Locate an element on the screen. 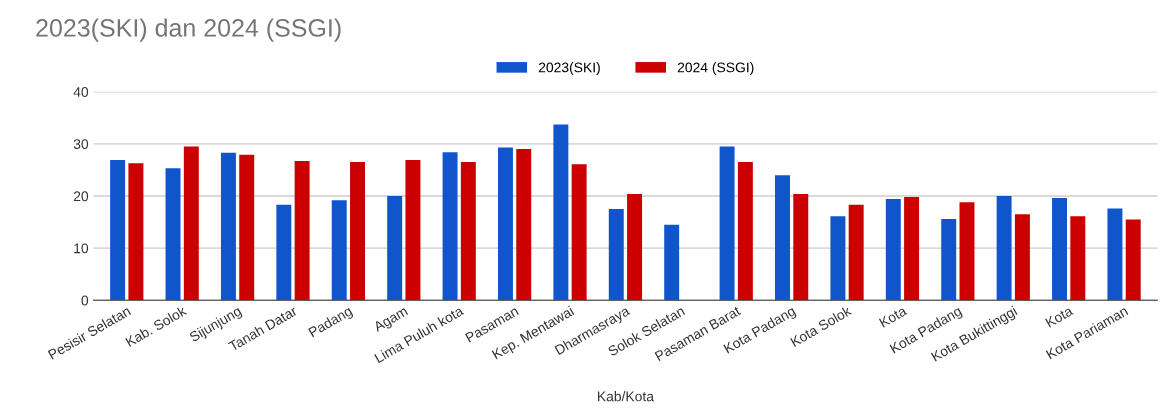 The height and width of the screenshot is (417, 1169). y-tick-label: 40 is located at coordinates (81, 92).